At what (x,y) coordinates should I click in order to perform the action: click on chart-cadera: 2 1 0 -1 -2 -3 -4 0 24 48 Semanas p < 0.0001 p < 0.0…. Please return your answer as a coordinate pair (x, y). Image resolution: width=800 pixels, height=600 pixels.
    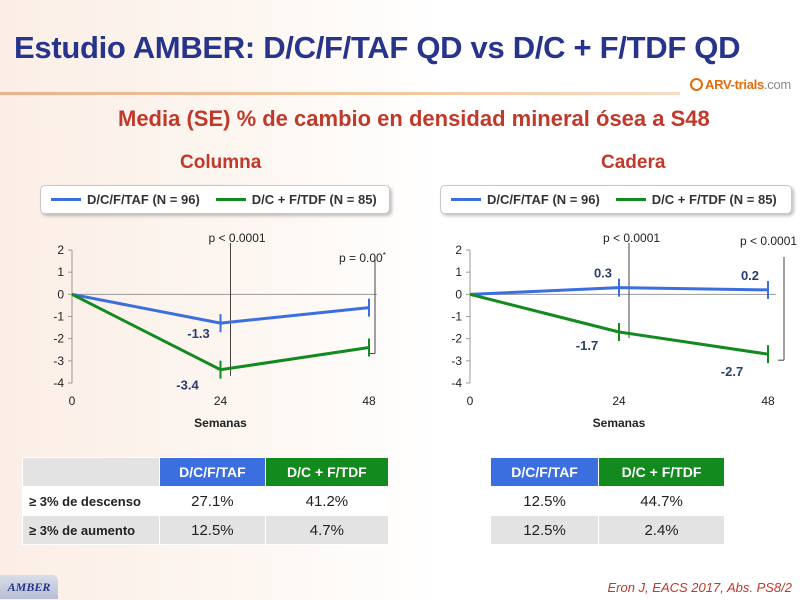
    Looking at the image, I should click on (624, 330).